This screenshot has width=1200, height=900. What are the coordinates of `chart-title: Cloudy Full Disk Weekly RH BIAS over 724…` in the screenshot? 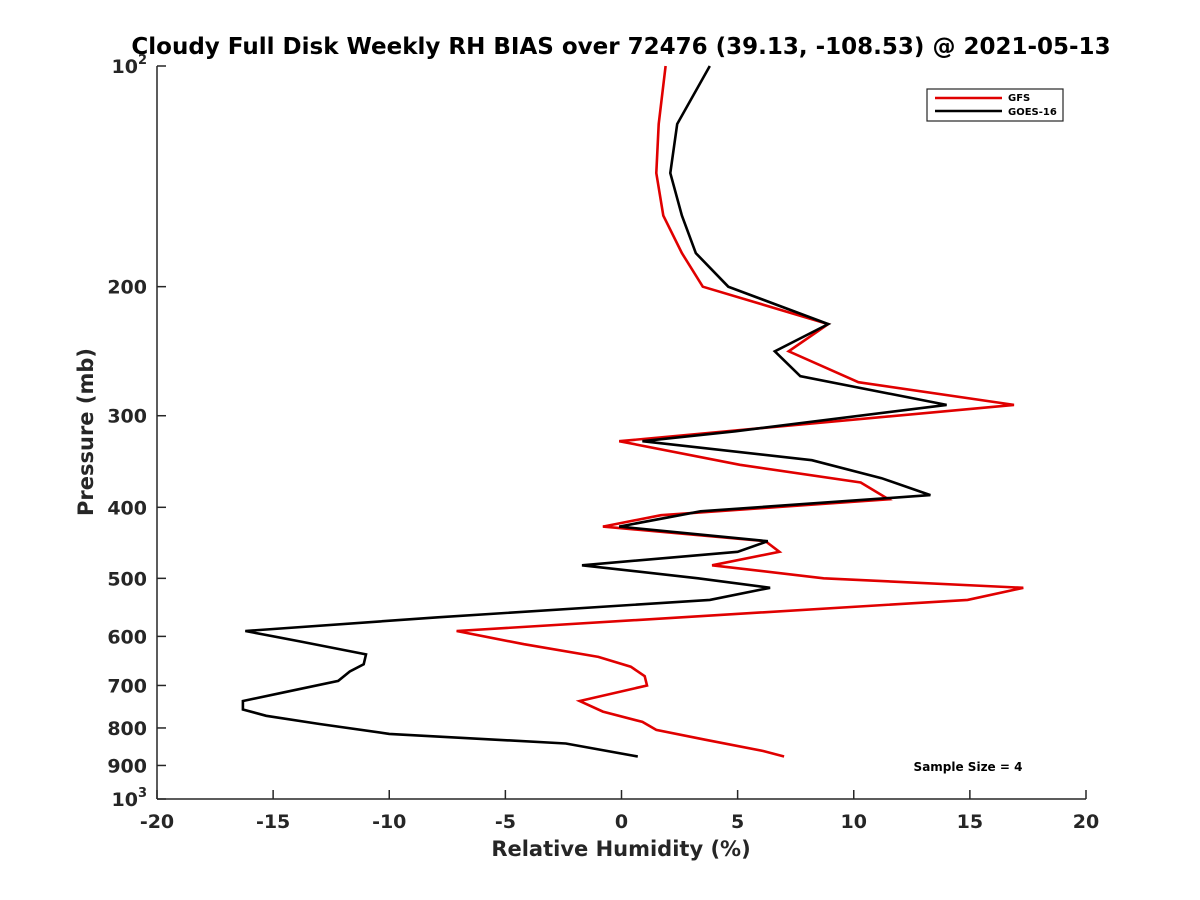 It's located at (620, 47).